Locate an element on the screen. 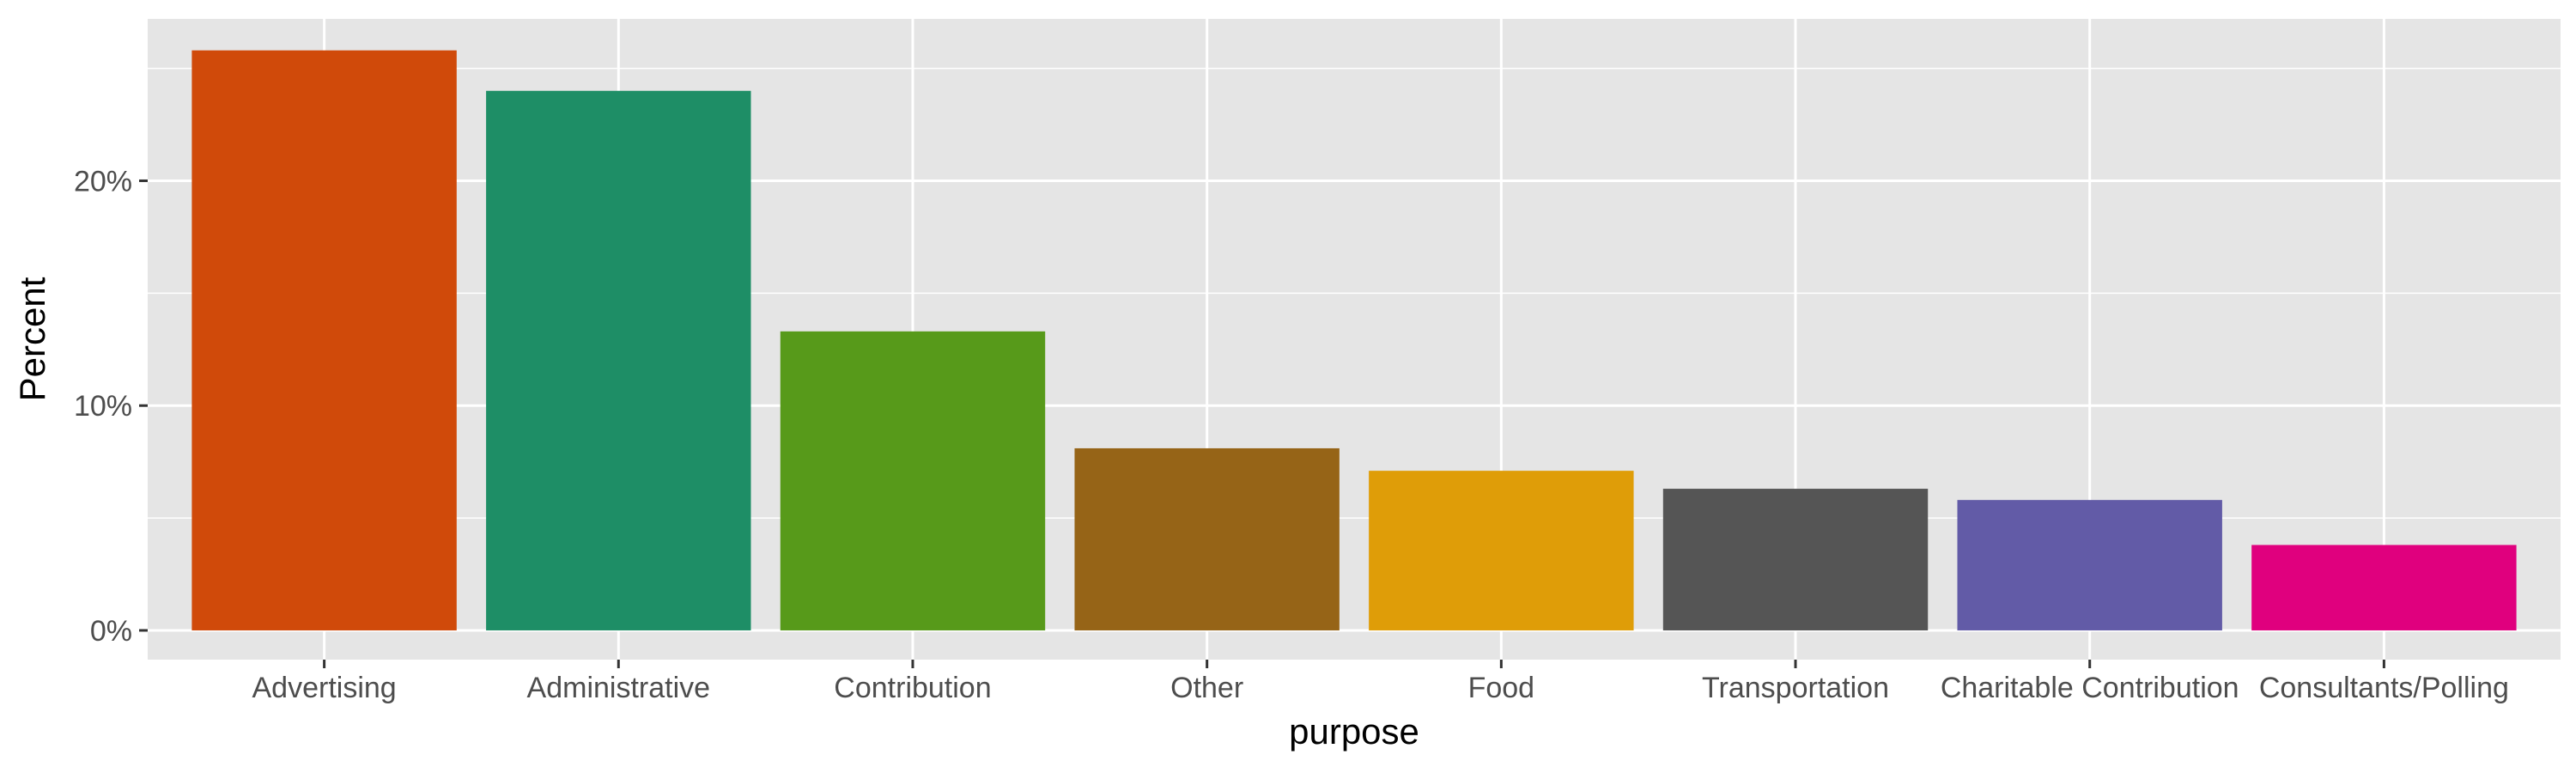 Image resolution: width=2576 pixels, height=773 pixels. y-axis-ticks: 0% 10% 20% is located at coordinates (111, 406).